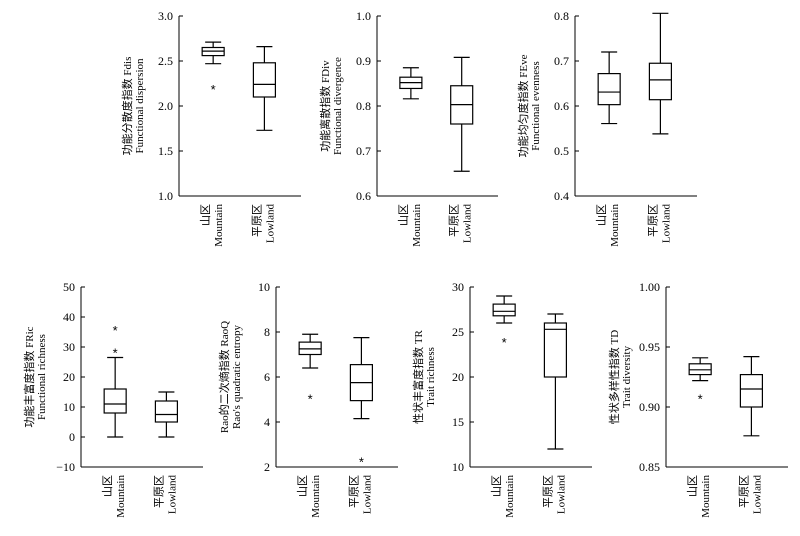  I want to click on y-tick-label: 0.95, so click(649, 347).